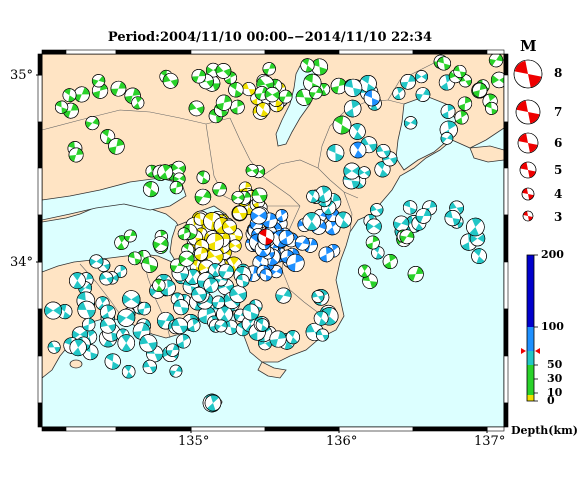 The height and width of the screenshot is (500, 580). Describe the element at coordinates (486, 154) in the screenshot. I see `land-atsumi` at that location.